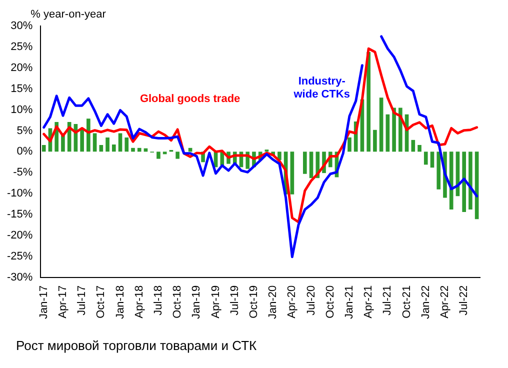 Image resolution: width=508 pixels, height=368 pixels. I want to click on x-tick-label: Oct-21, so click(406, 301).